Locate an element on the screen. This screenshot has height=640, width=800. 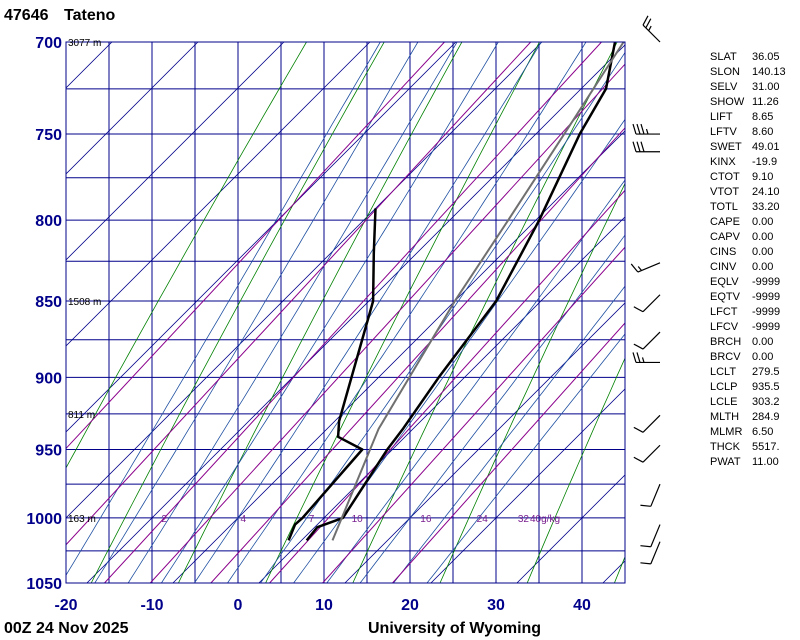
index-key: LFTV is located at coordinates (723, 132).